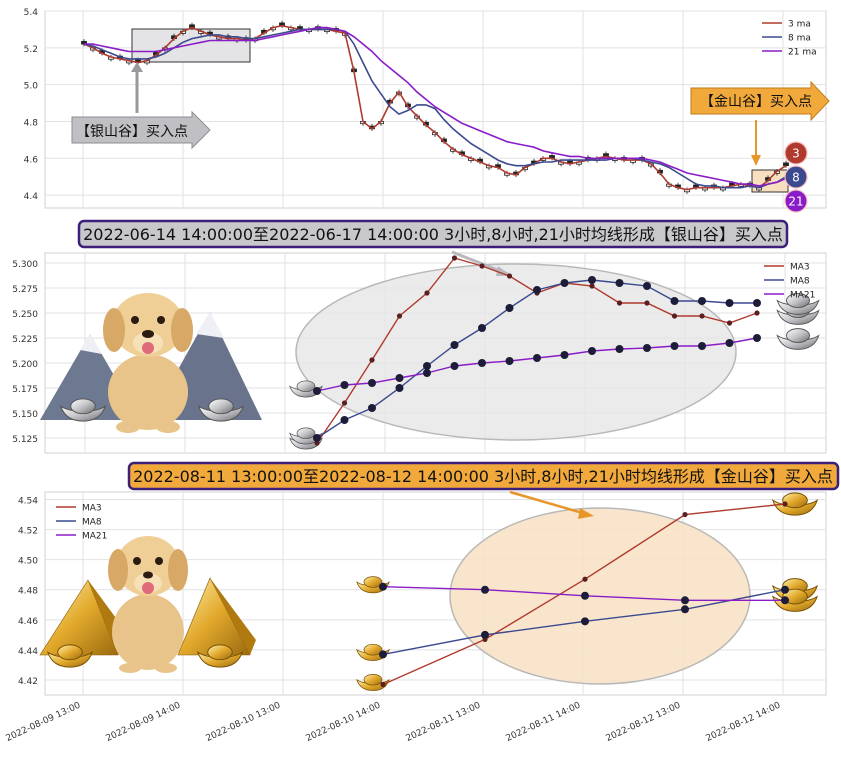 The width and height of the screenshot is (841, 762). Describe the element at coordinates (44, 722) in the screenshot. I see `x-tick-label: 2022-08-09 13:00` at that location.